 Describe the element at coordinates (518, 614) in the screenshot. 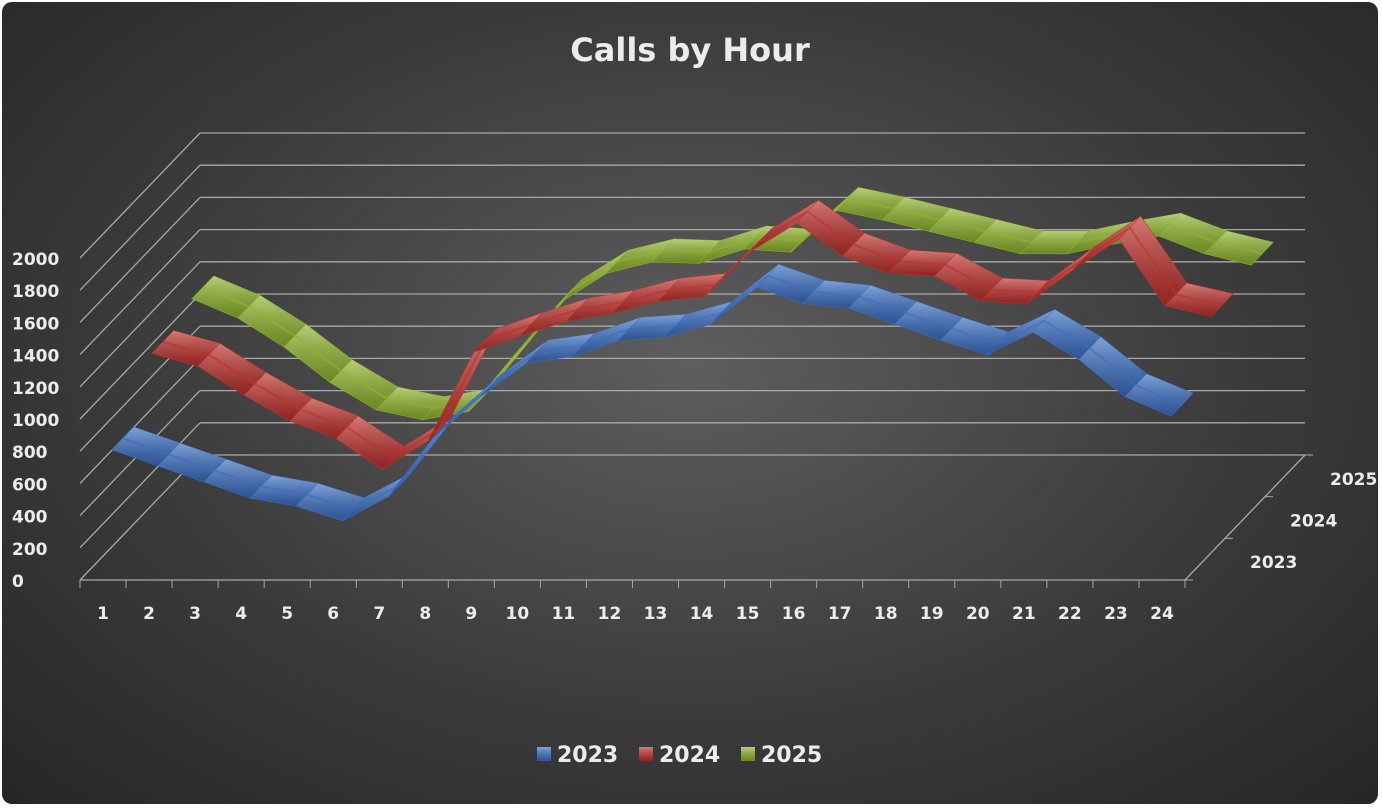

I see `x-tick-label: 10` at that location.